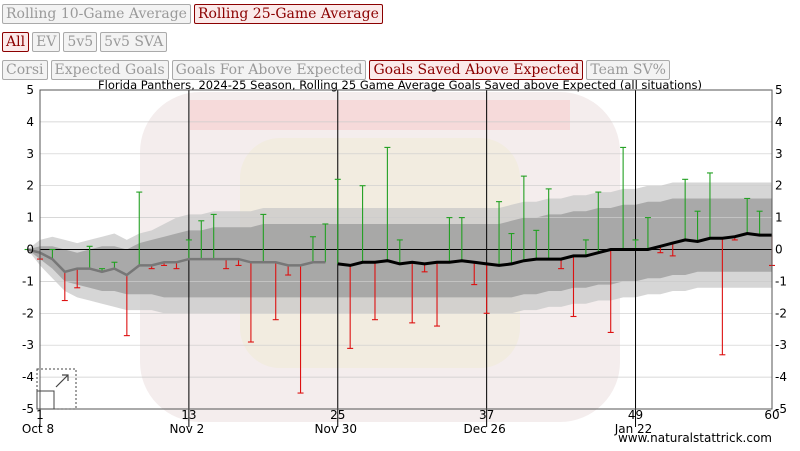 This screenshot has height=451, width=800. What do you see at coordinates (96, 14) in the screenshot?
I see `rolling-10-button: Rolling 10-Game Average` at bounding box center [96, 14].